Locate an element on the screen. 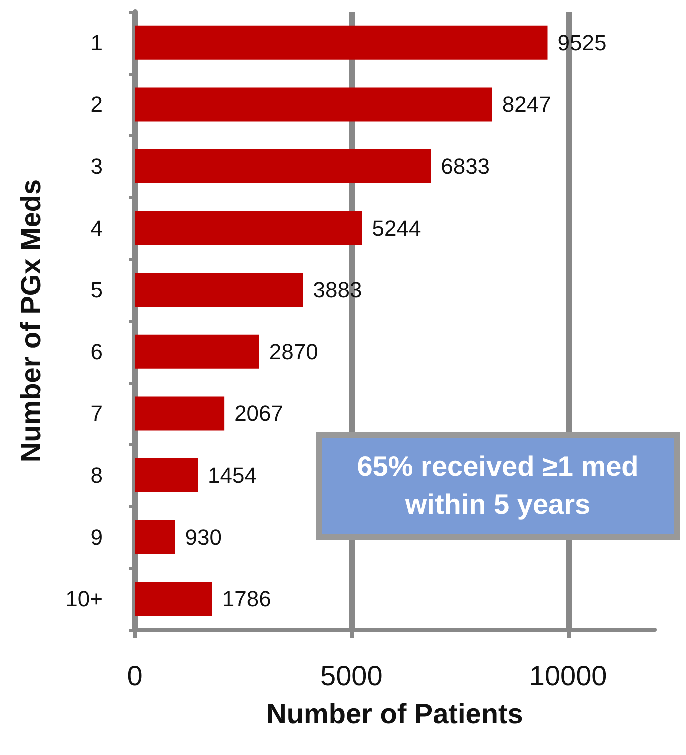 The image size is (686, 755). data-label: 8247 is located at coordinates (527, 105).